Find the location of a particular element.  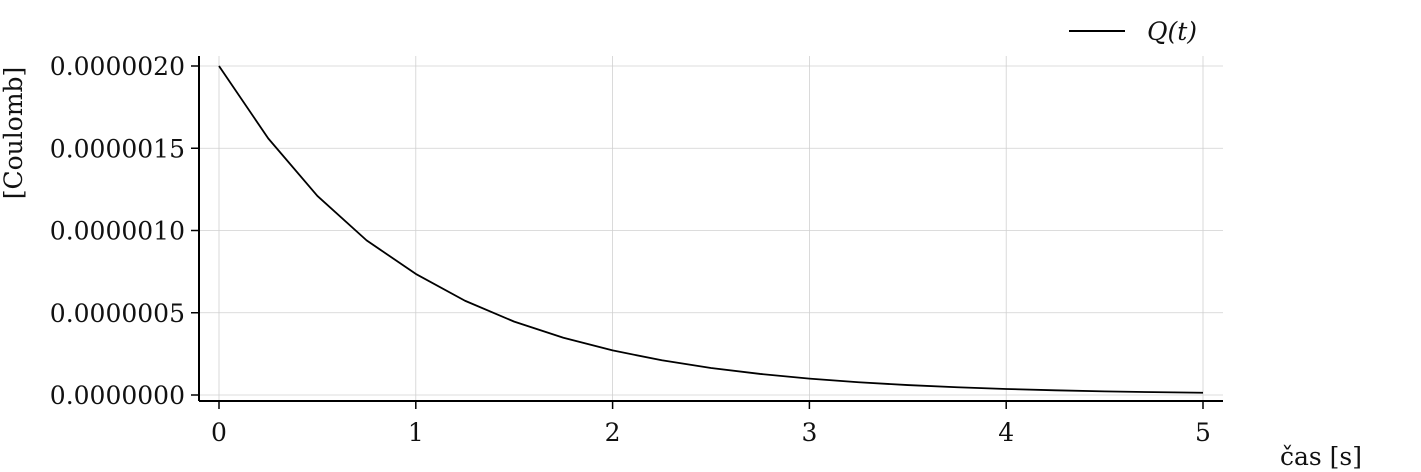

y-tick-label-3: 0.0000015 is located at coordinates (117, 148).